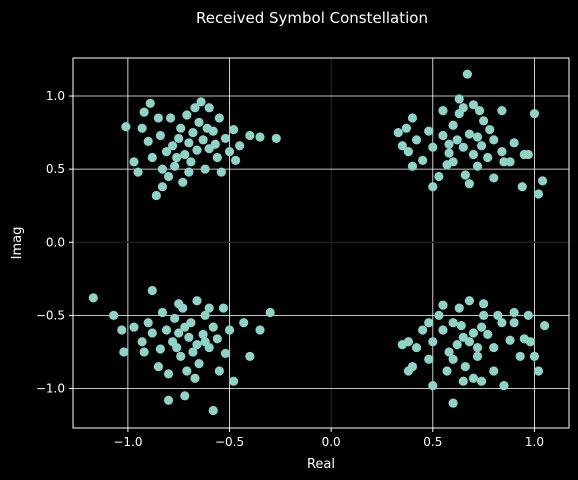 Image resolution: width=578 pixels, height=480 pixels. I want to click on x-tick-label: 0.0, so click(331, 442).